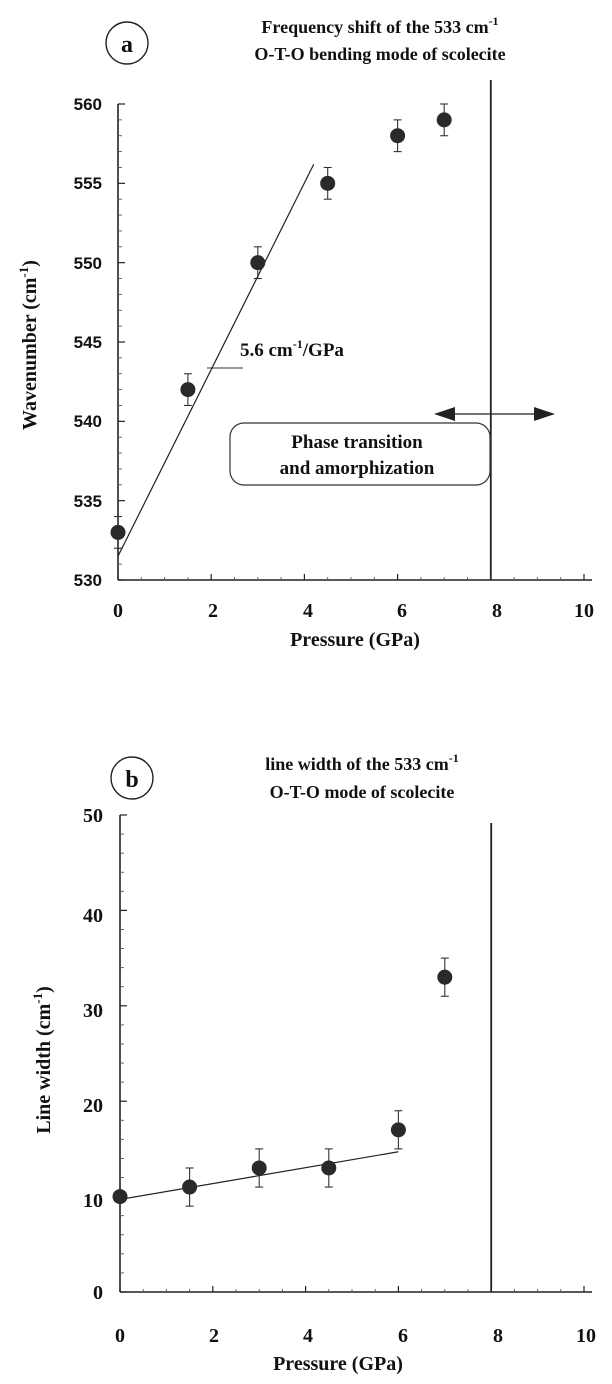 This screenshot has height=1384, width=612. Describe the element at coordinates (214, 1336) in the screenshot. I see `panel-b-xtick-2: 2` at that location.